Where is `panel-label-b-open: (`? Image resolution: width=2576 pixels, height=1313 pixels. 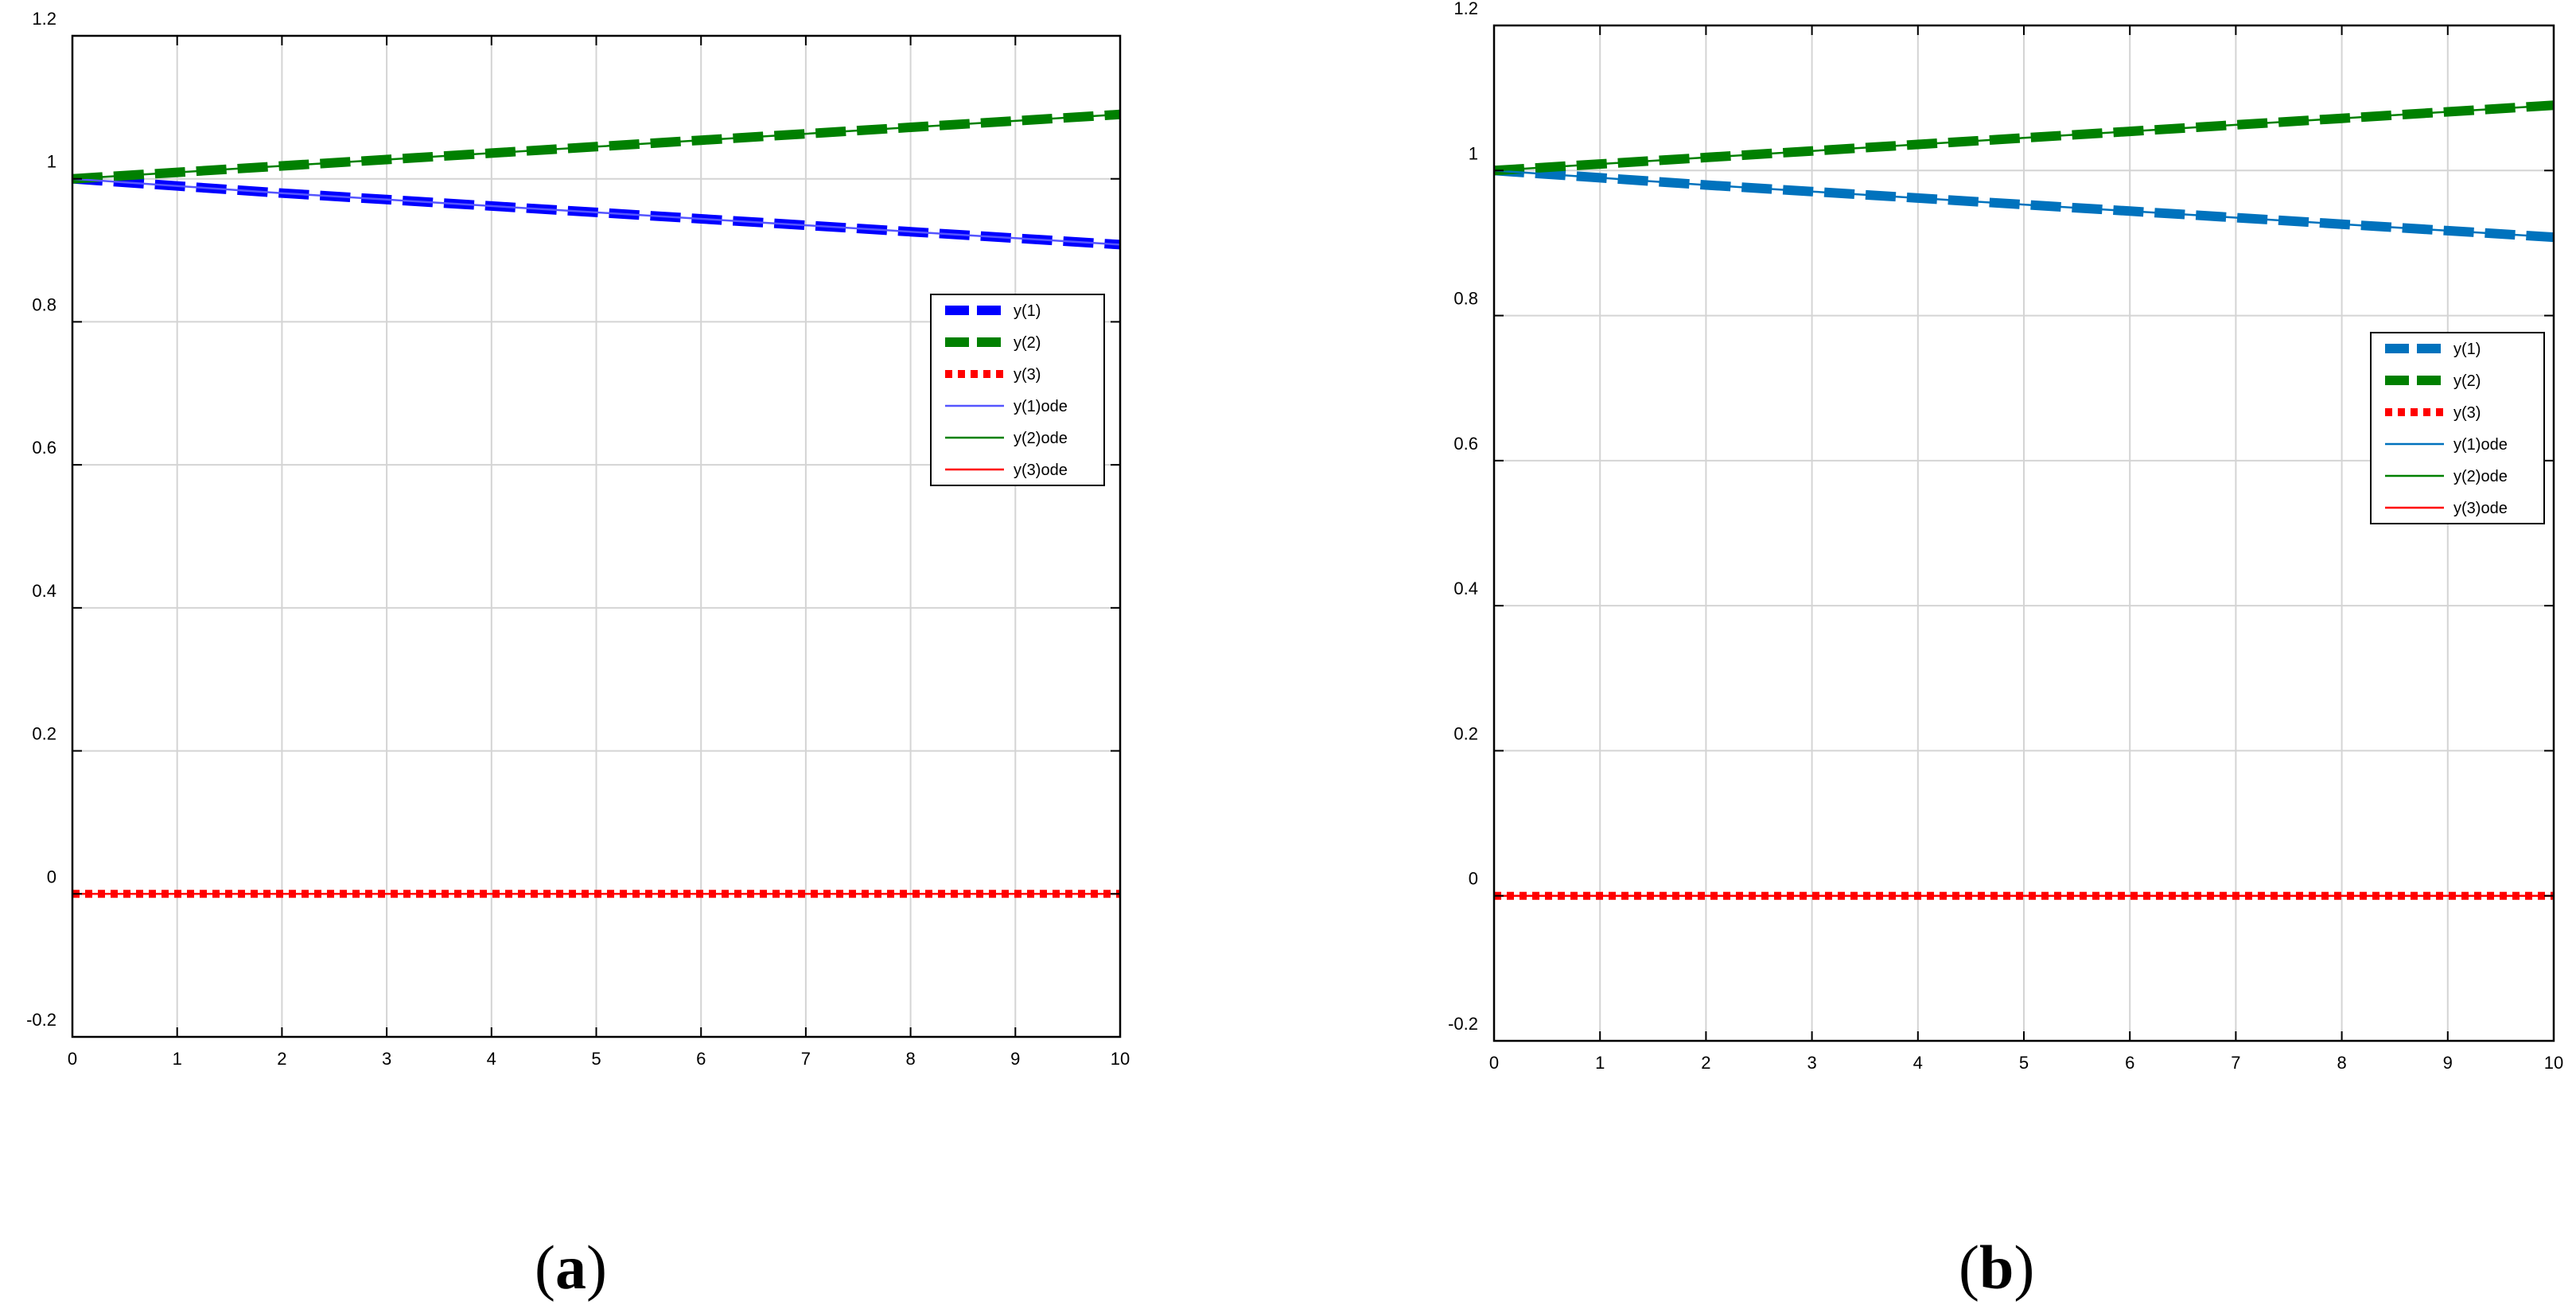
panel-label-b-open: ( is located at coordinates (1969, 1268).